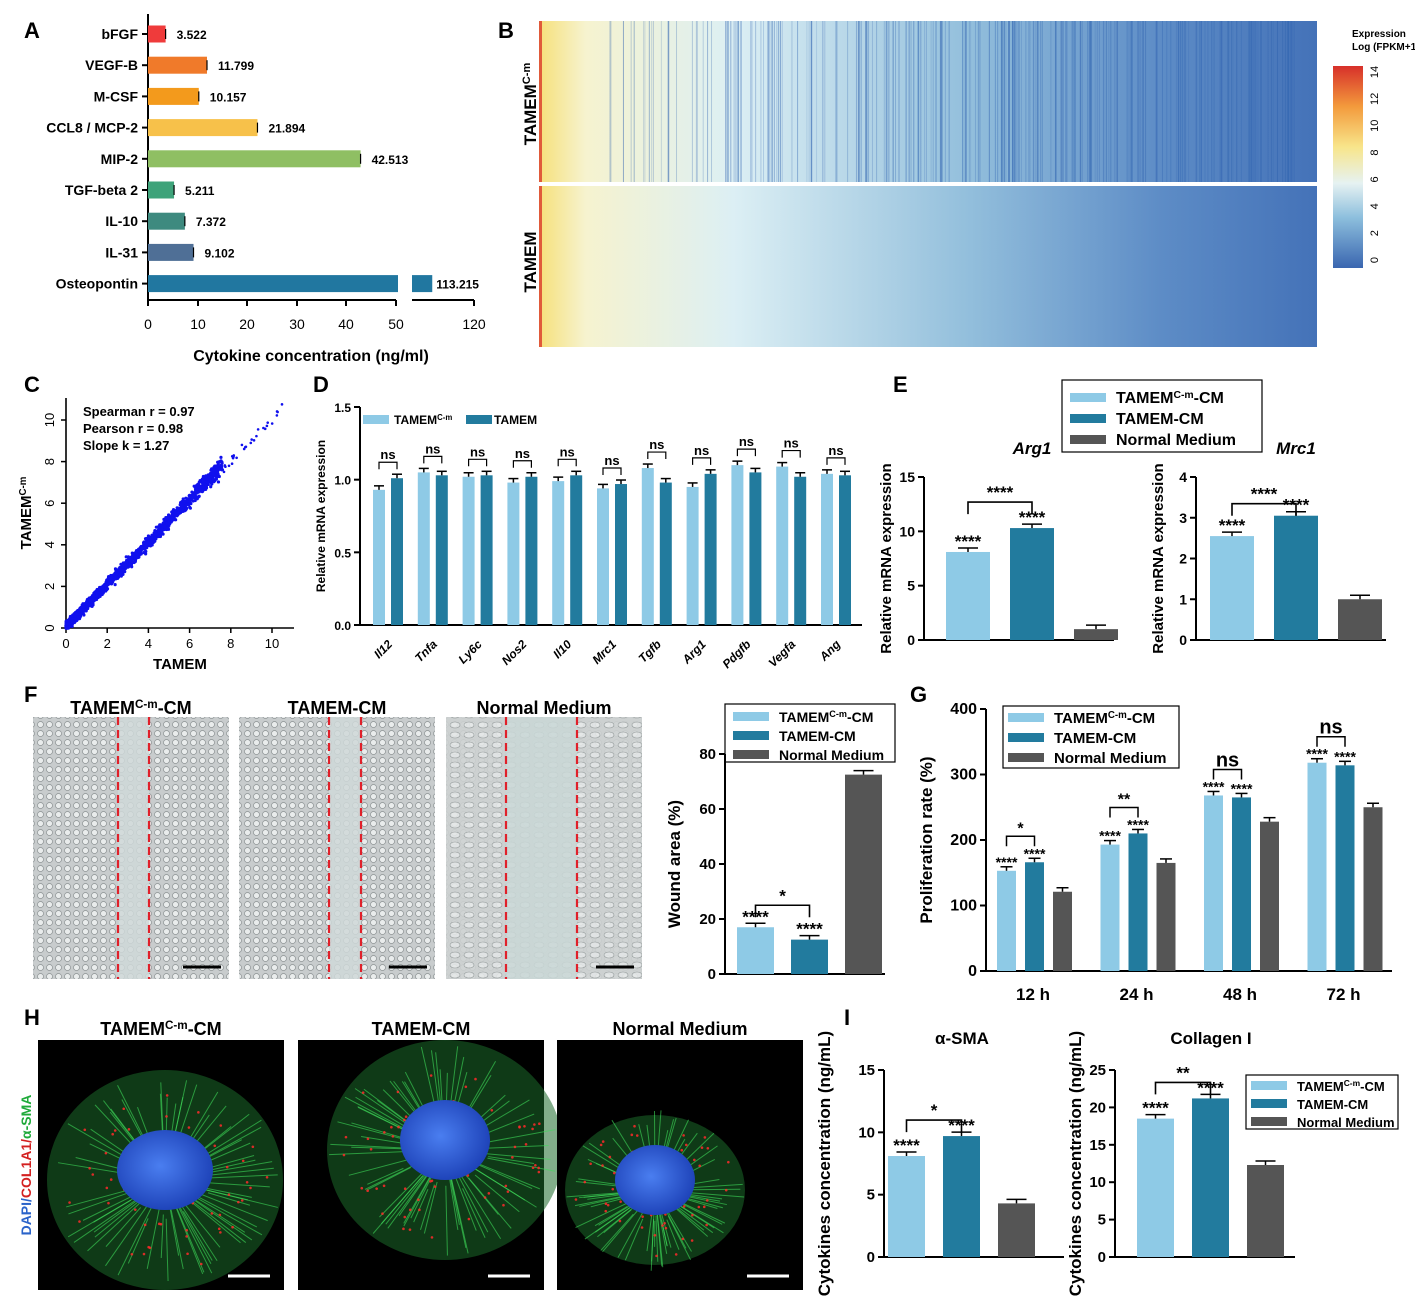  What do you see at coordinates (1020, 828) in the screenshot?
I see `significance-label: *` at bounding box center [1020, 828].